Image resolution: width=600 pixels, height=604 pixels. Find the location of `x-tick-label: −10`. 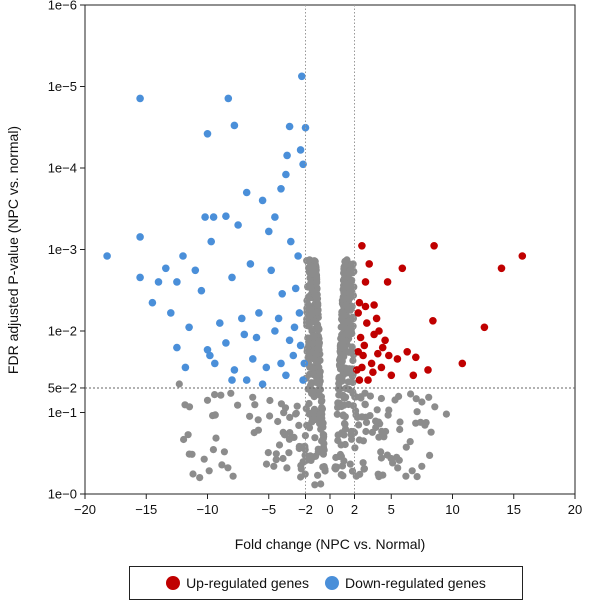

x-tick-label: −10 is located at coordinates (207, 509).